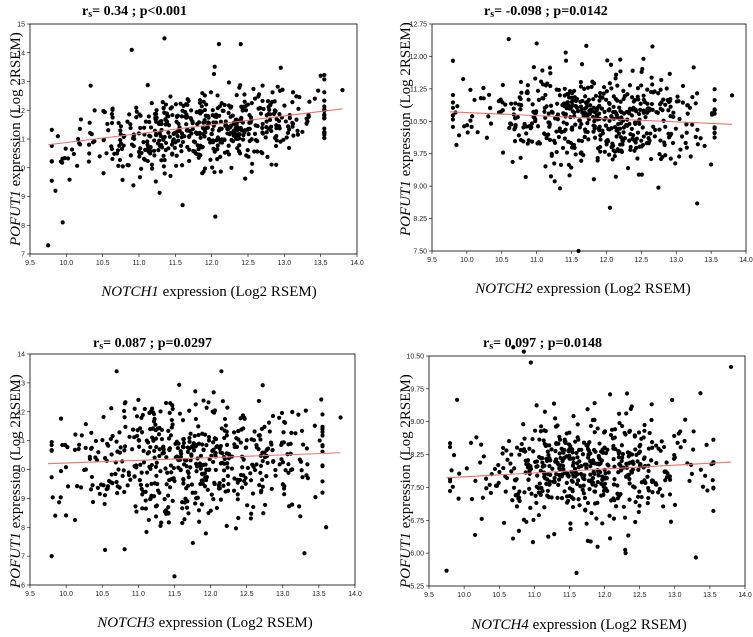  What do you see at coordinates (432, 260) in the screenshot?
I see `x-tick-label: 9.5` at bounding box center [432, 260].